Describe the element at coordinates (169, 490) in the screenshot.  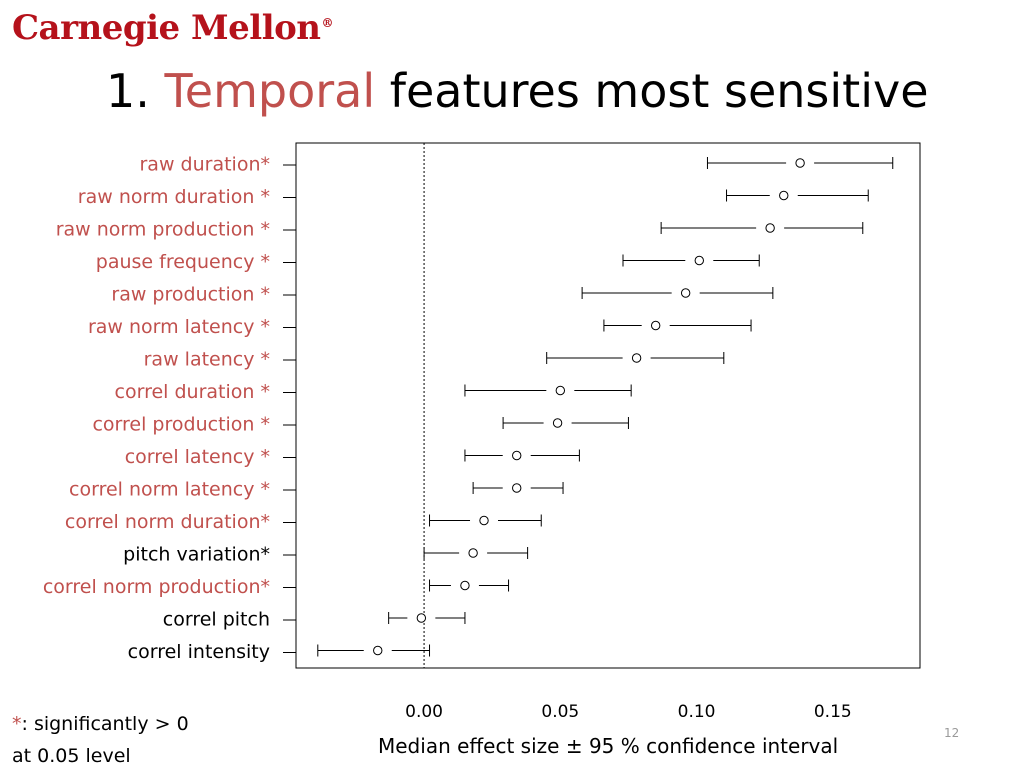
I see `row-label: correl norm latency *` at that location.